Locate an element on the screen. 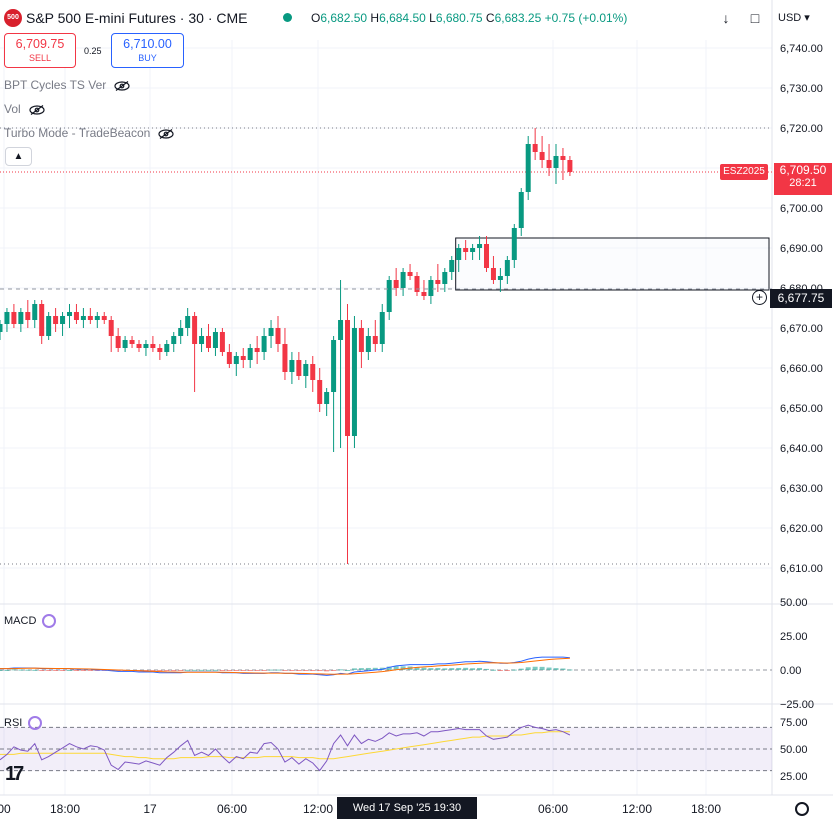  tradingview-logo-icon: 17 is located at coordinates (14, 774).